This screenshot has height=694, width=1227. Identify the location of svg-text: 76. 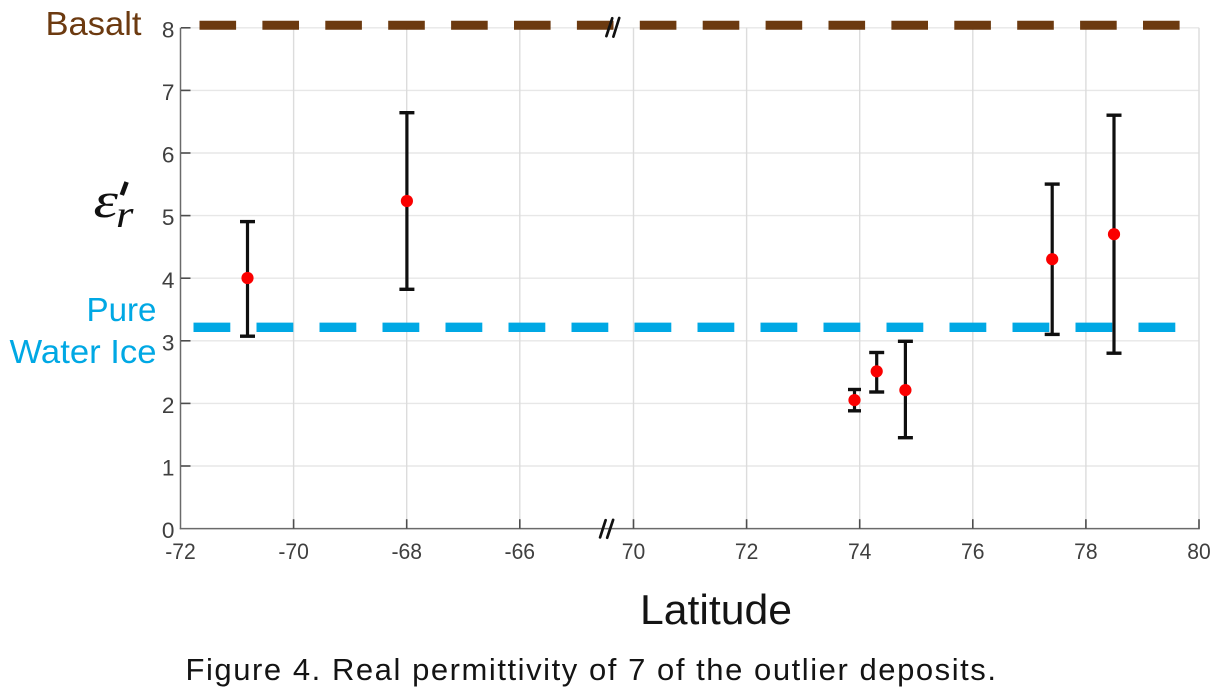
(973, 551).